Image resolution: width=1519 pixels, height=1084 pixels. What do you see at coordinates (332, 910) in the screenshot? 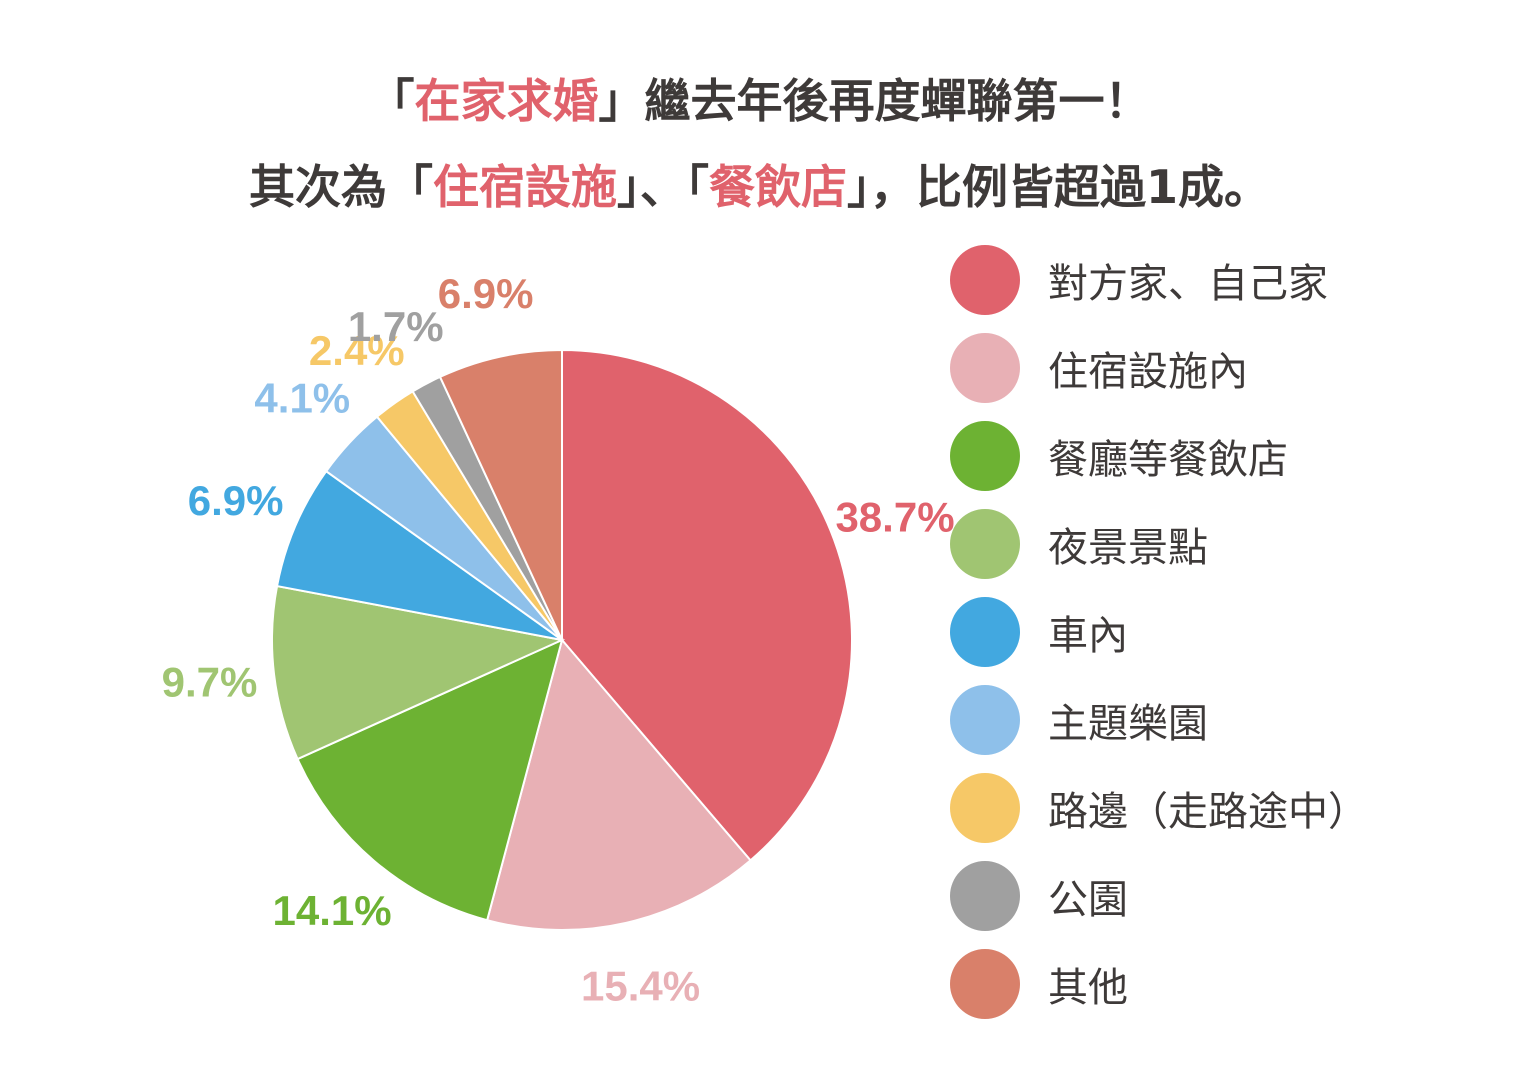
I see `pie-value-label-2: 14.1%` at bounding box center [332, 910].